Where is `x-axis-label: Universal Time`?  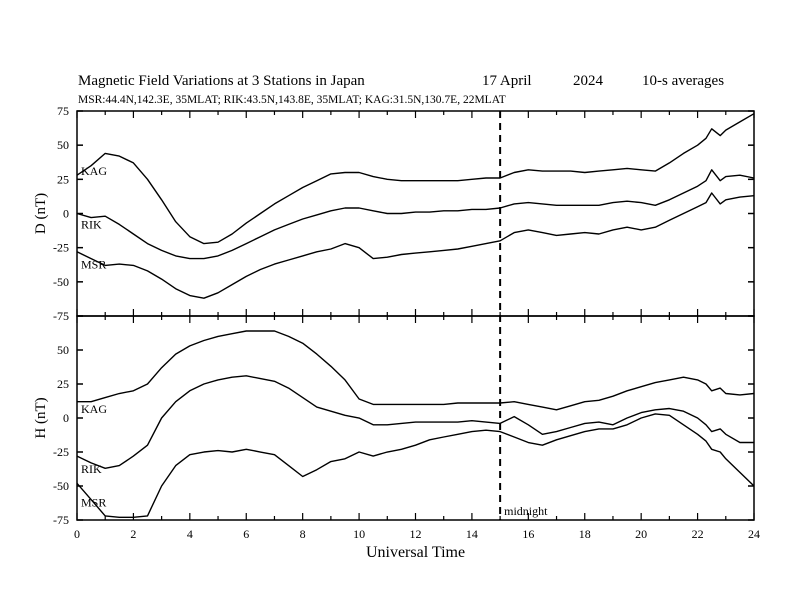 x-axis-label: Universal Time is located at coordinates (415, 552).